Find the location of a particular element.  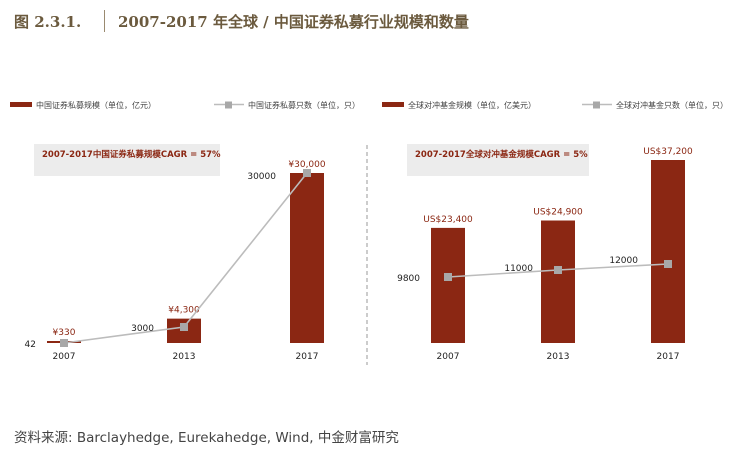

figure-title: 2007-2017 年全球 / 中国证券私募行业规模和数量 is located at coordinates (293, 22).